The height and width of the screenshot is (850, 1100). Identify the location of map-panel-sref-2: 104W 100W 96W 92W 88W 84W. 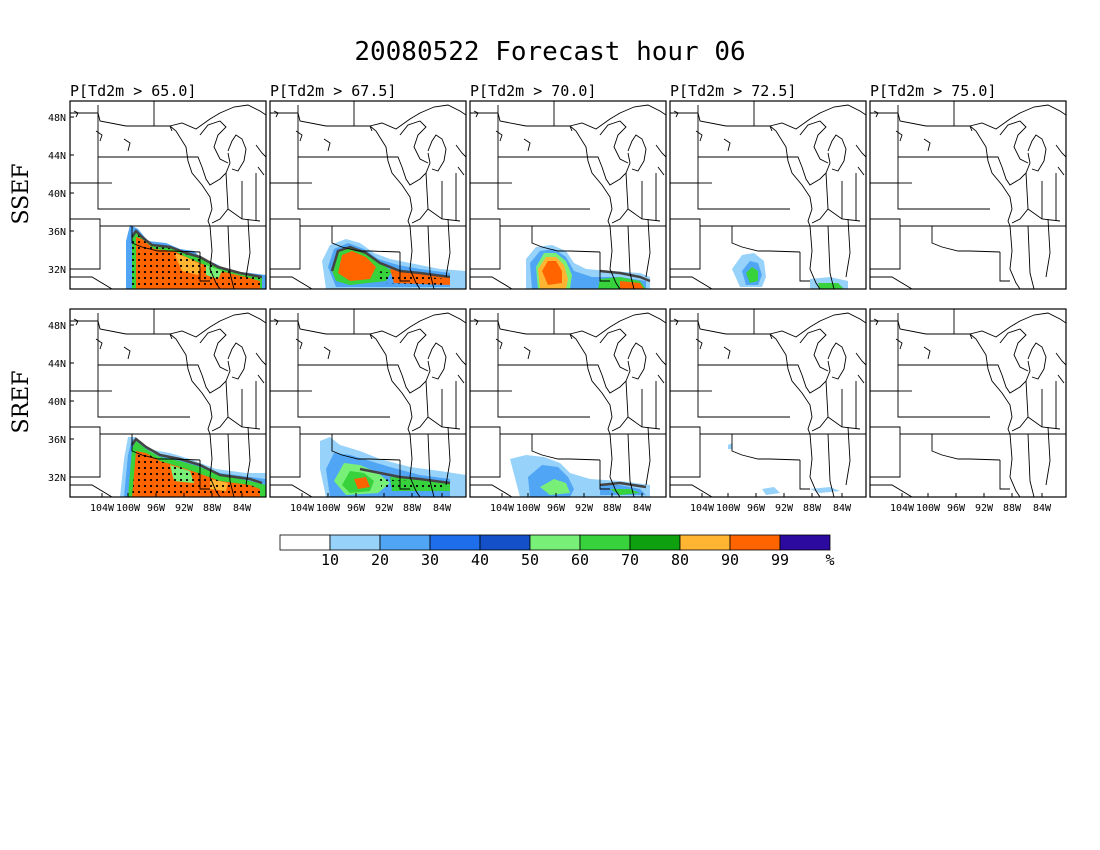
(368, 411).